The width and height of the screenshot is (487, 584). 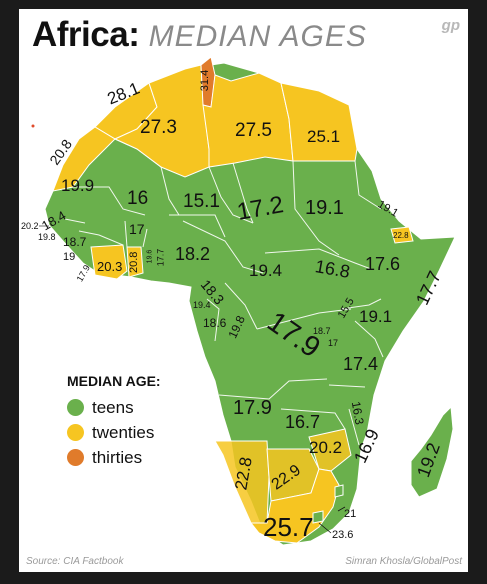 What do you see at coordinates (75, 407) in the screenshot?
I see `swatch-teens` at bounding box center [75, 407].